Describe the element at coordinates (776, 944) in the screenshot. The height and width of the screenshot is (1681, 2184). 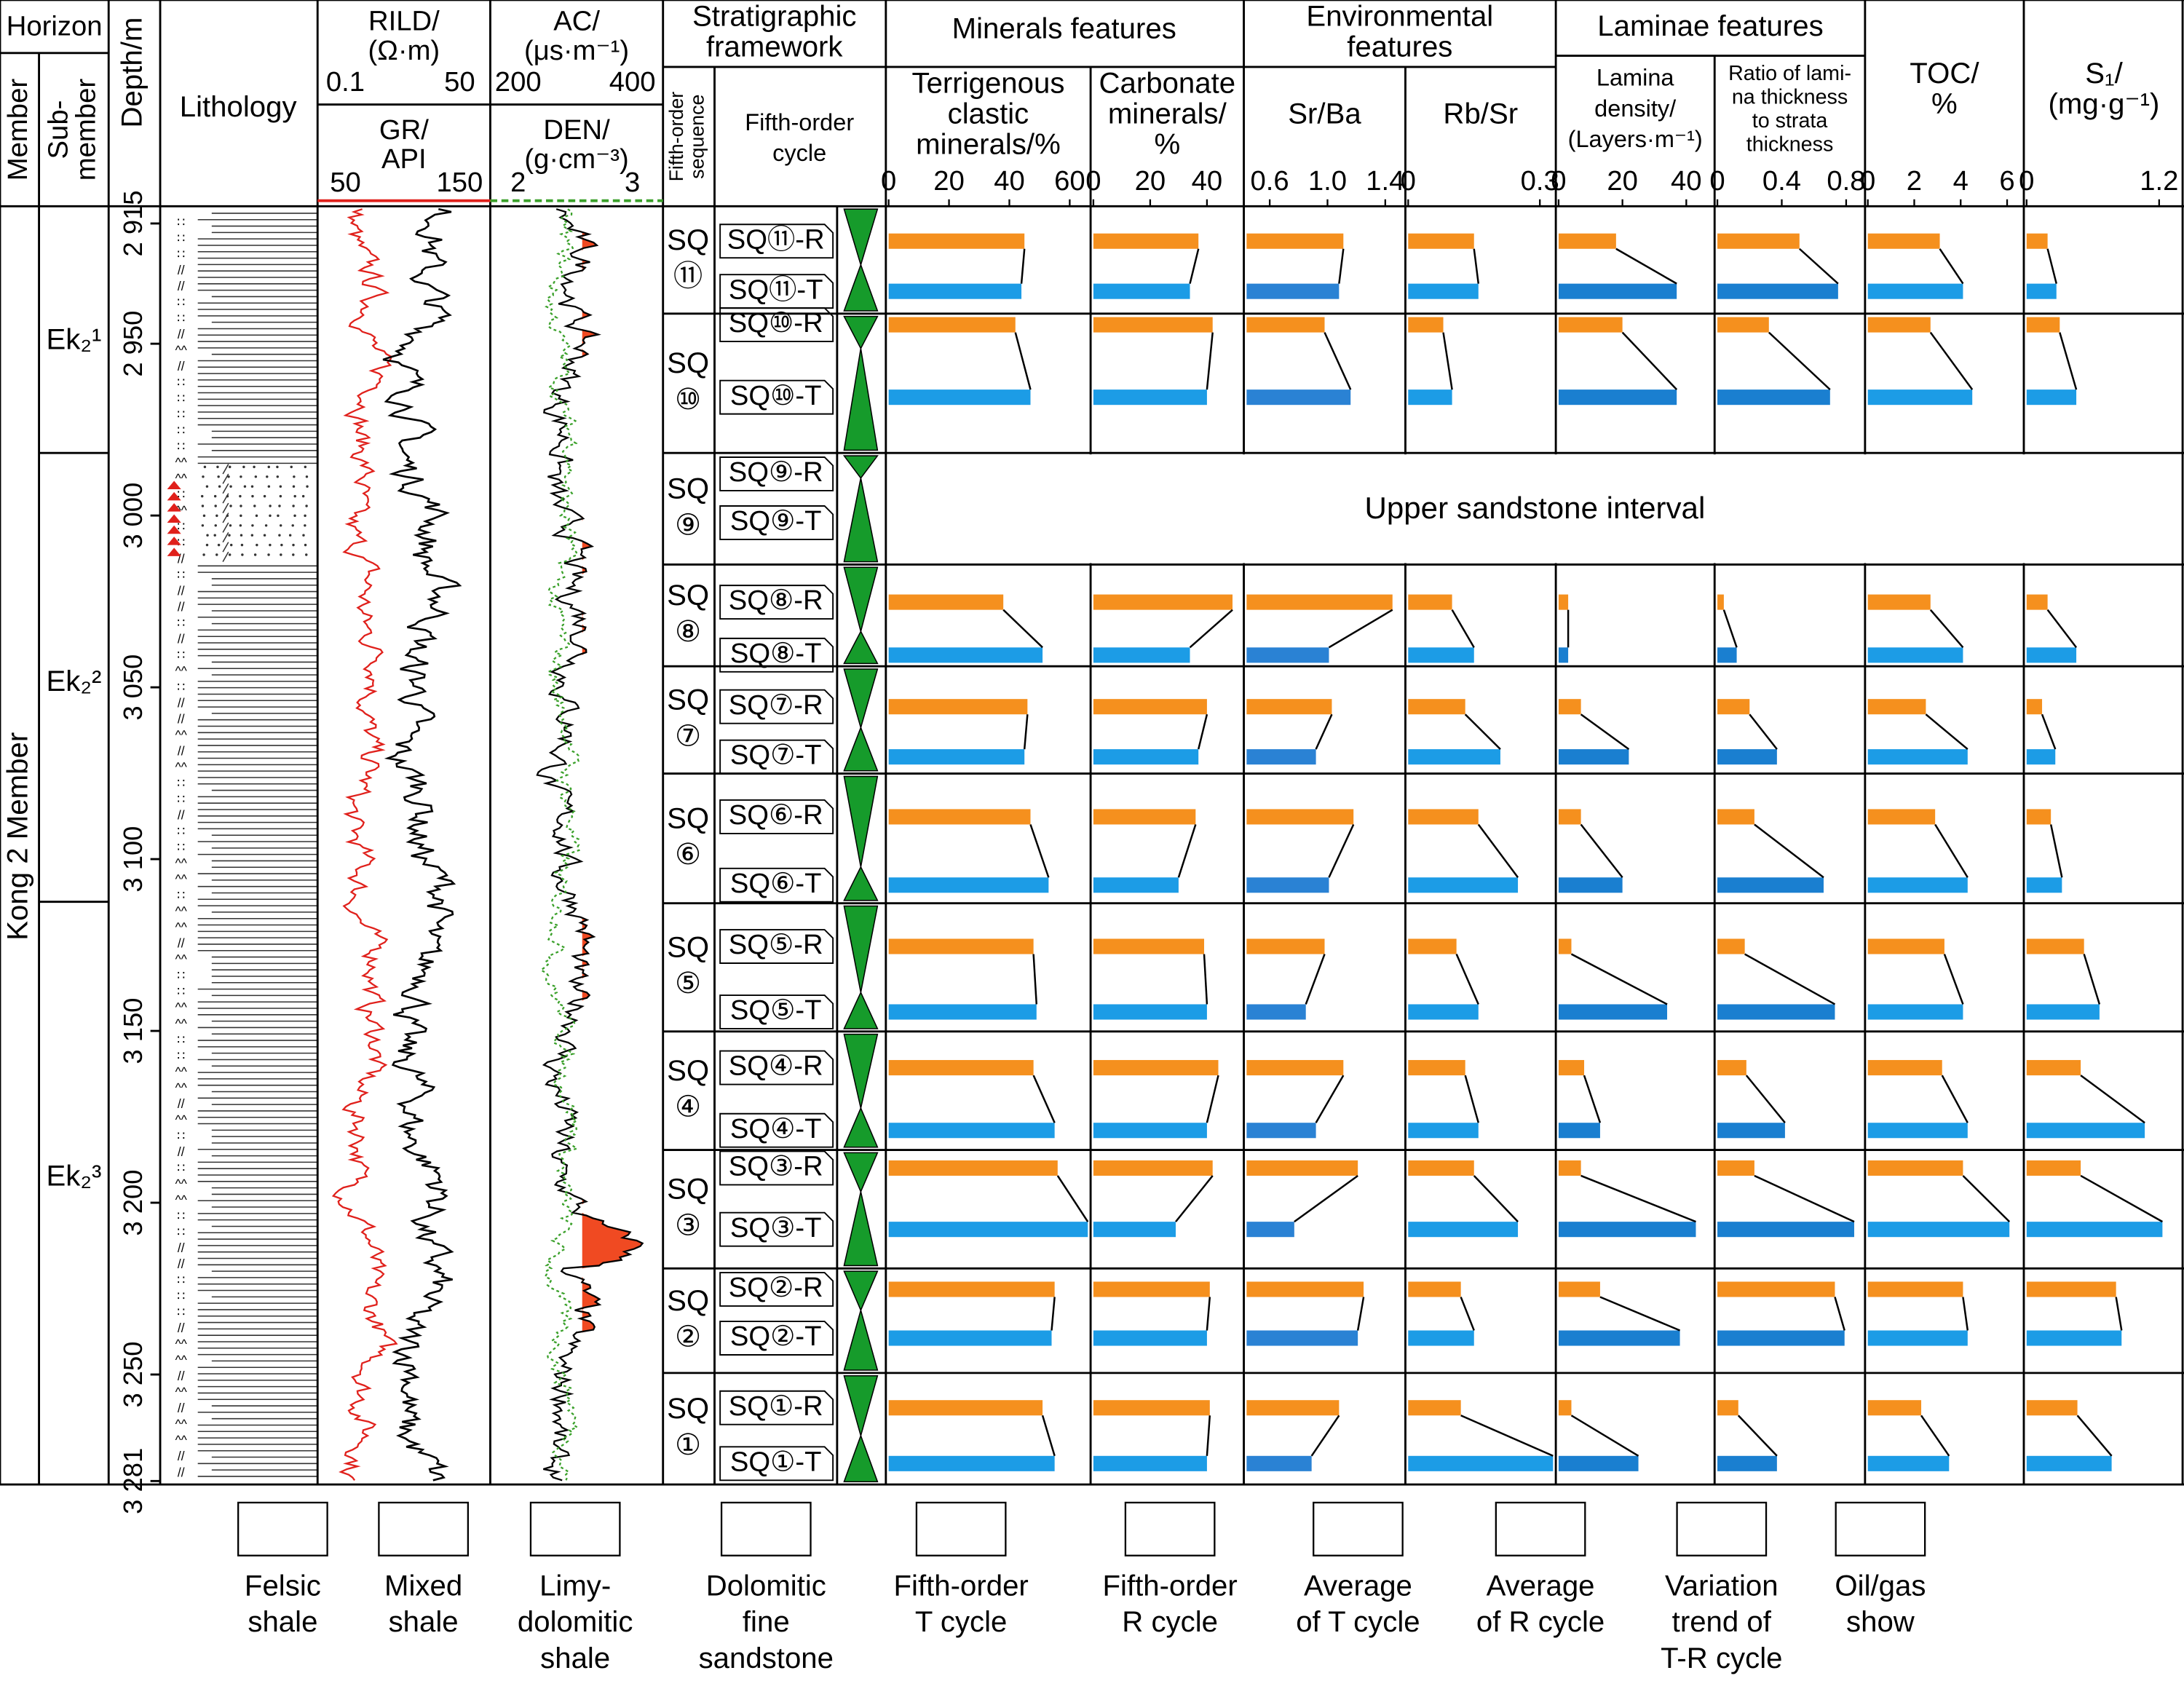
I see `label: SQ⑤-R` at that location.